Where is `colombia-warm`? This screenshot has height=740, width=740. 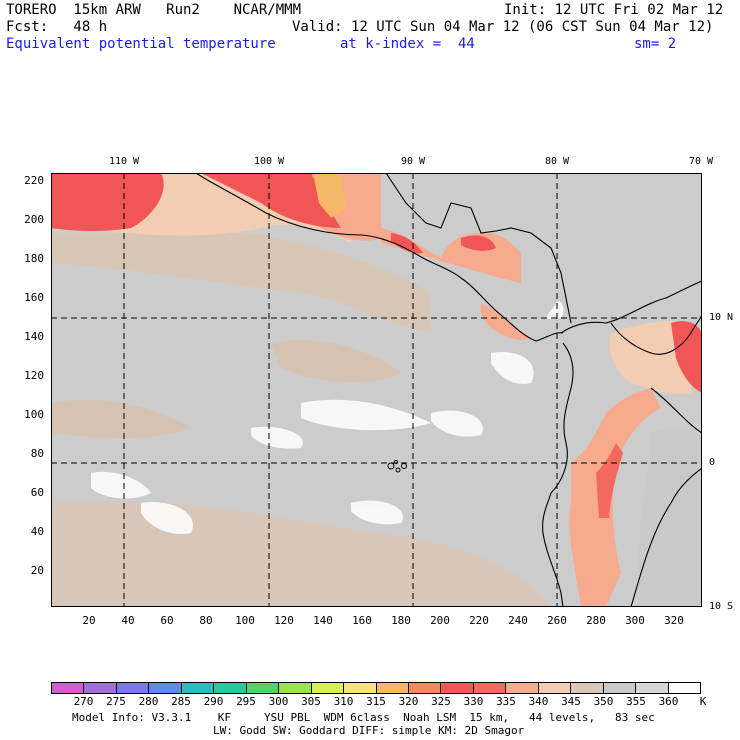
colombia-warm is located at coordinates (650, 358).